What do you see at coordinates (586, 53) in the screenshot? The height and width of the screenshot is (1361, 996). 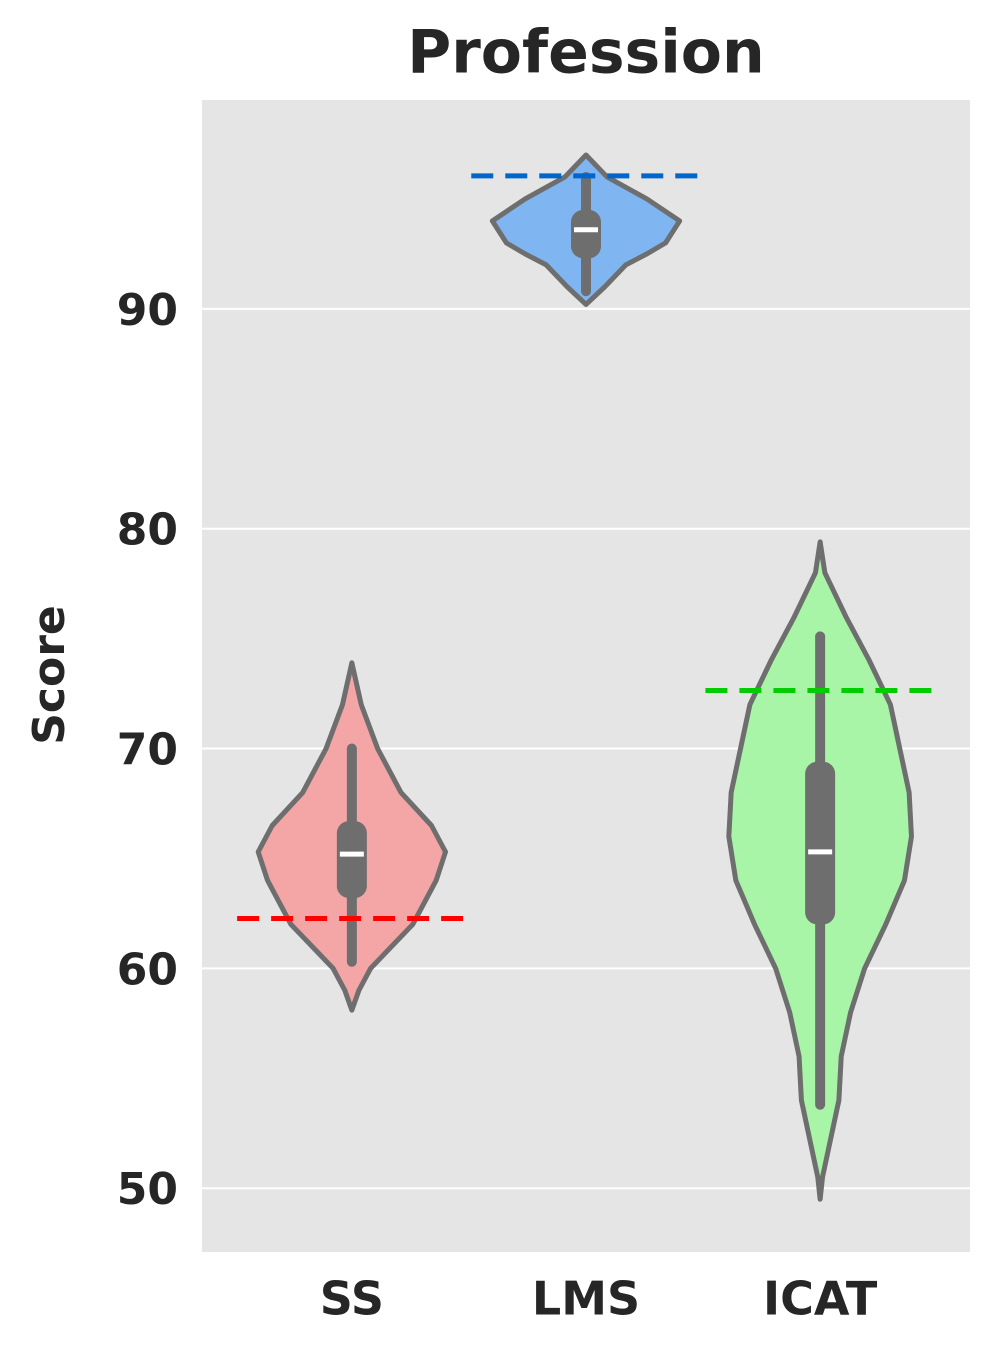 I see `chart-title: Profession` at bounding box center [586, 53].